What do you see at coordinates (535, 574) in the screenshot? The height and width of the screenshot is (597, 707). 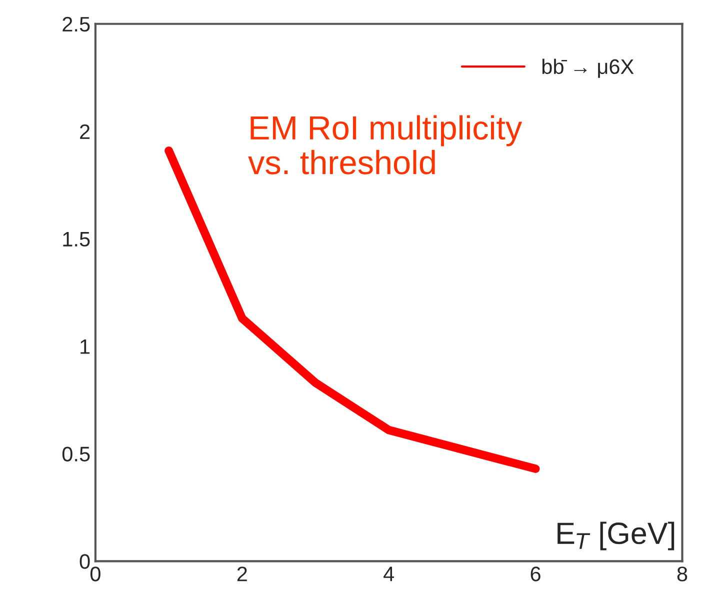 I see `x-tick-label: 6` at bounding box center [535, 574].